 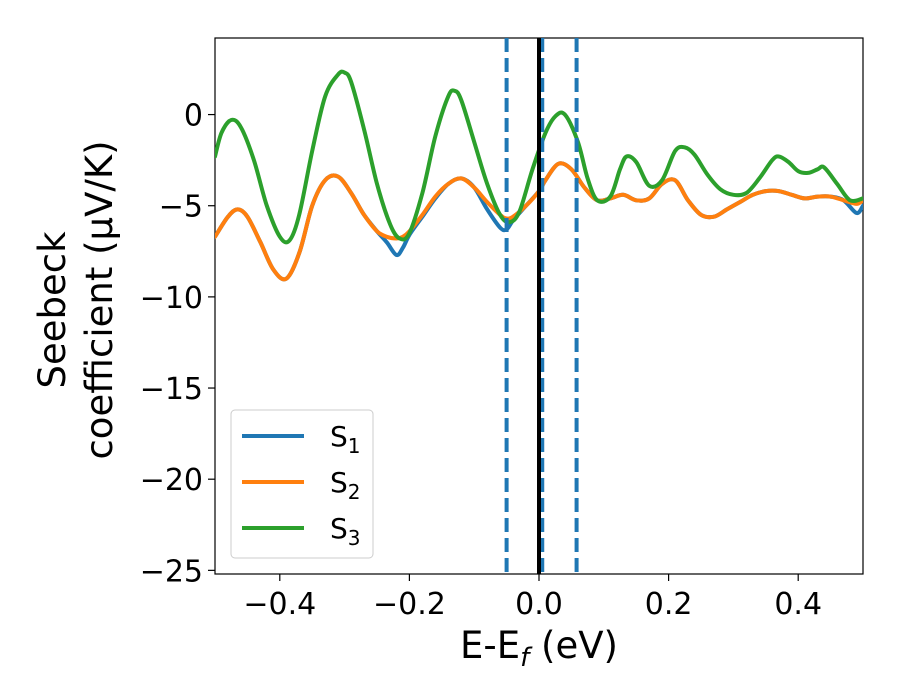 I want to click on legend-entries: S1 S2 S3, so click(x=301, y=485).